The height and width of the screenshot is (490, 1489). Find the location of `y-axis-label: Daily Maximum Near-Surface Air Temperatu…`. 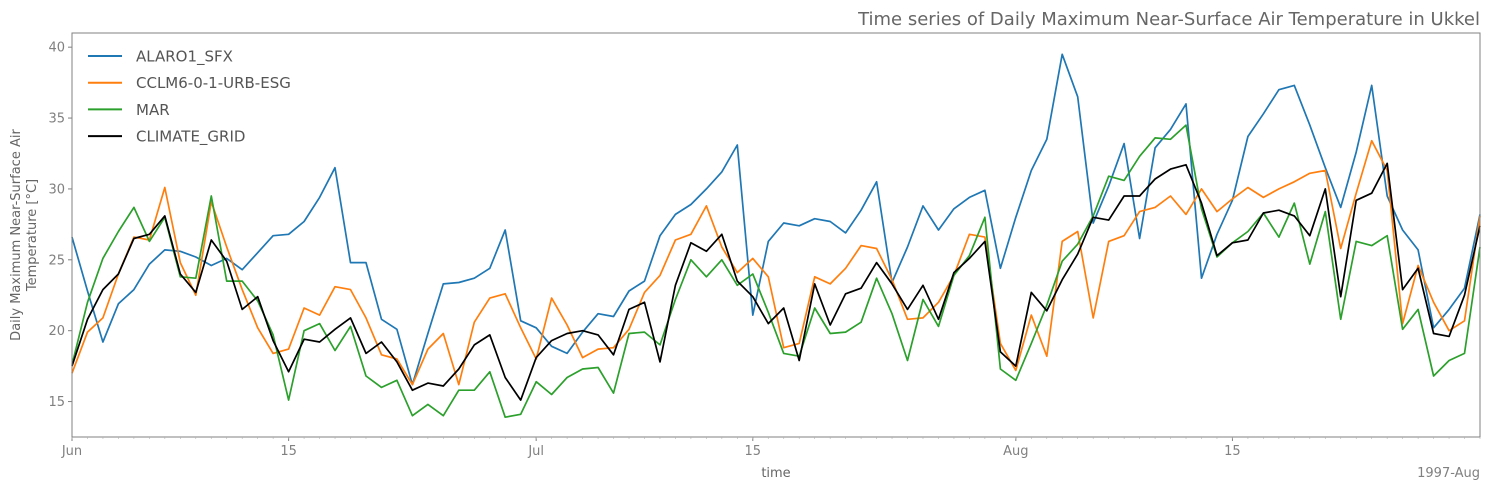

y-axis-label: Daily Maximum Near-Surface Air Temperatu… is located at coordinates (24, 235).